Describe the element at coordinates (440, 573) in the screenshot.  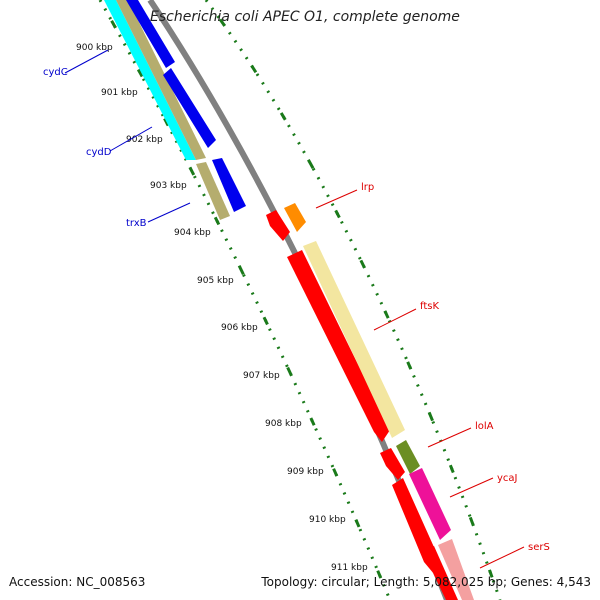
I see `gene-serS-feature` at that location.